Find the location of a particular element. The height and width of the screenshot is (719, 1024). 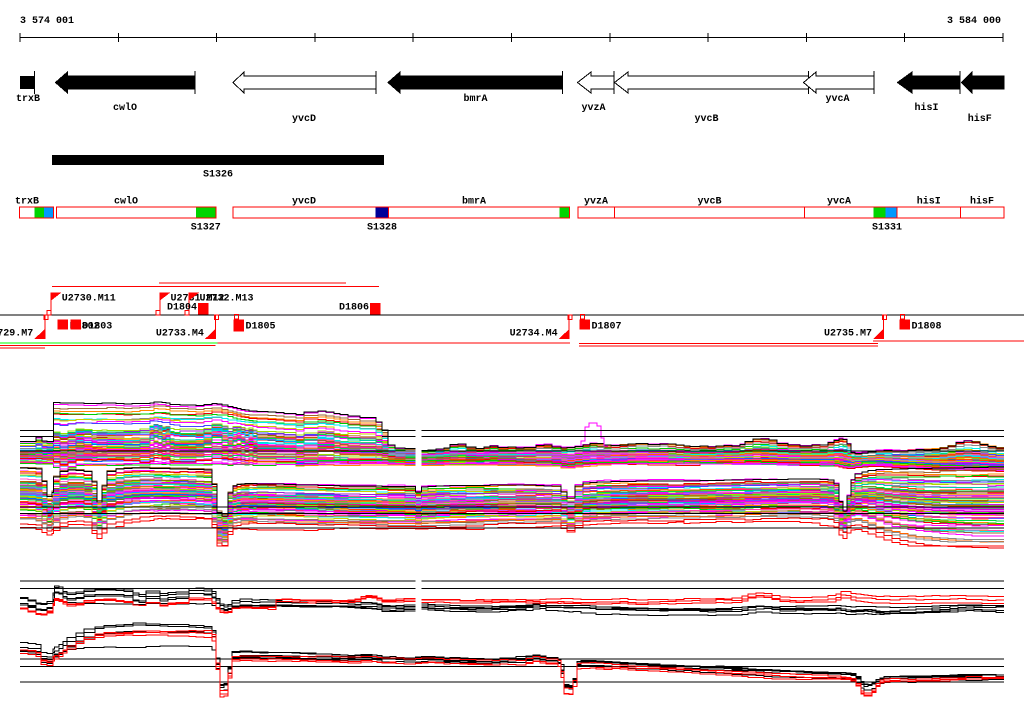

svg-text: U2730.M11 is located at coordinates (89, 299).